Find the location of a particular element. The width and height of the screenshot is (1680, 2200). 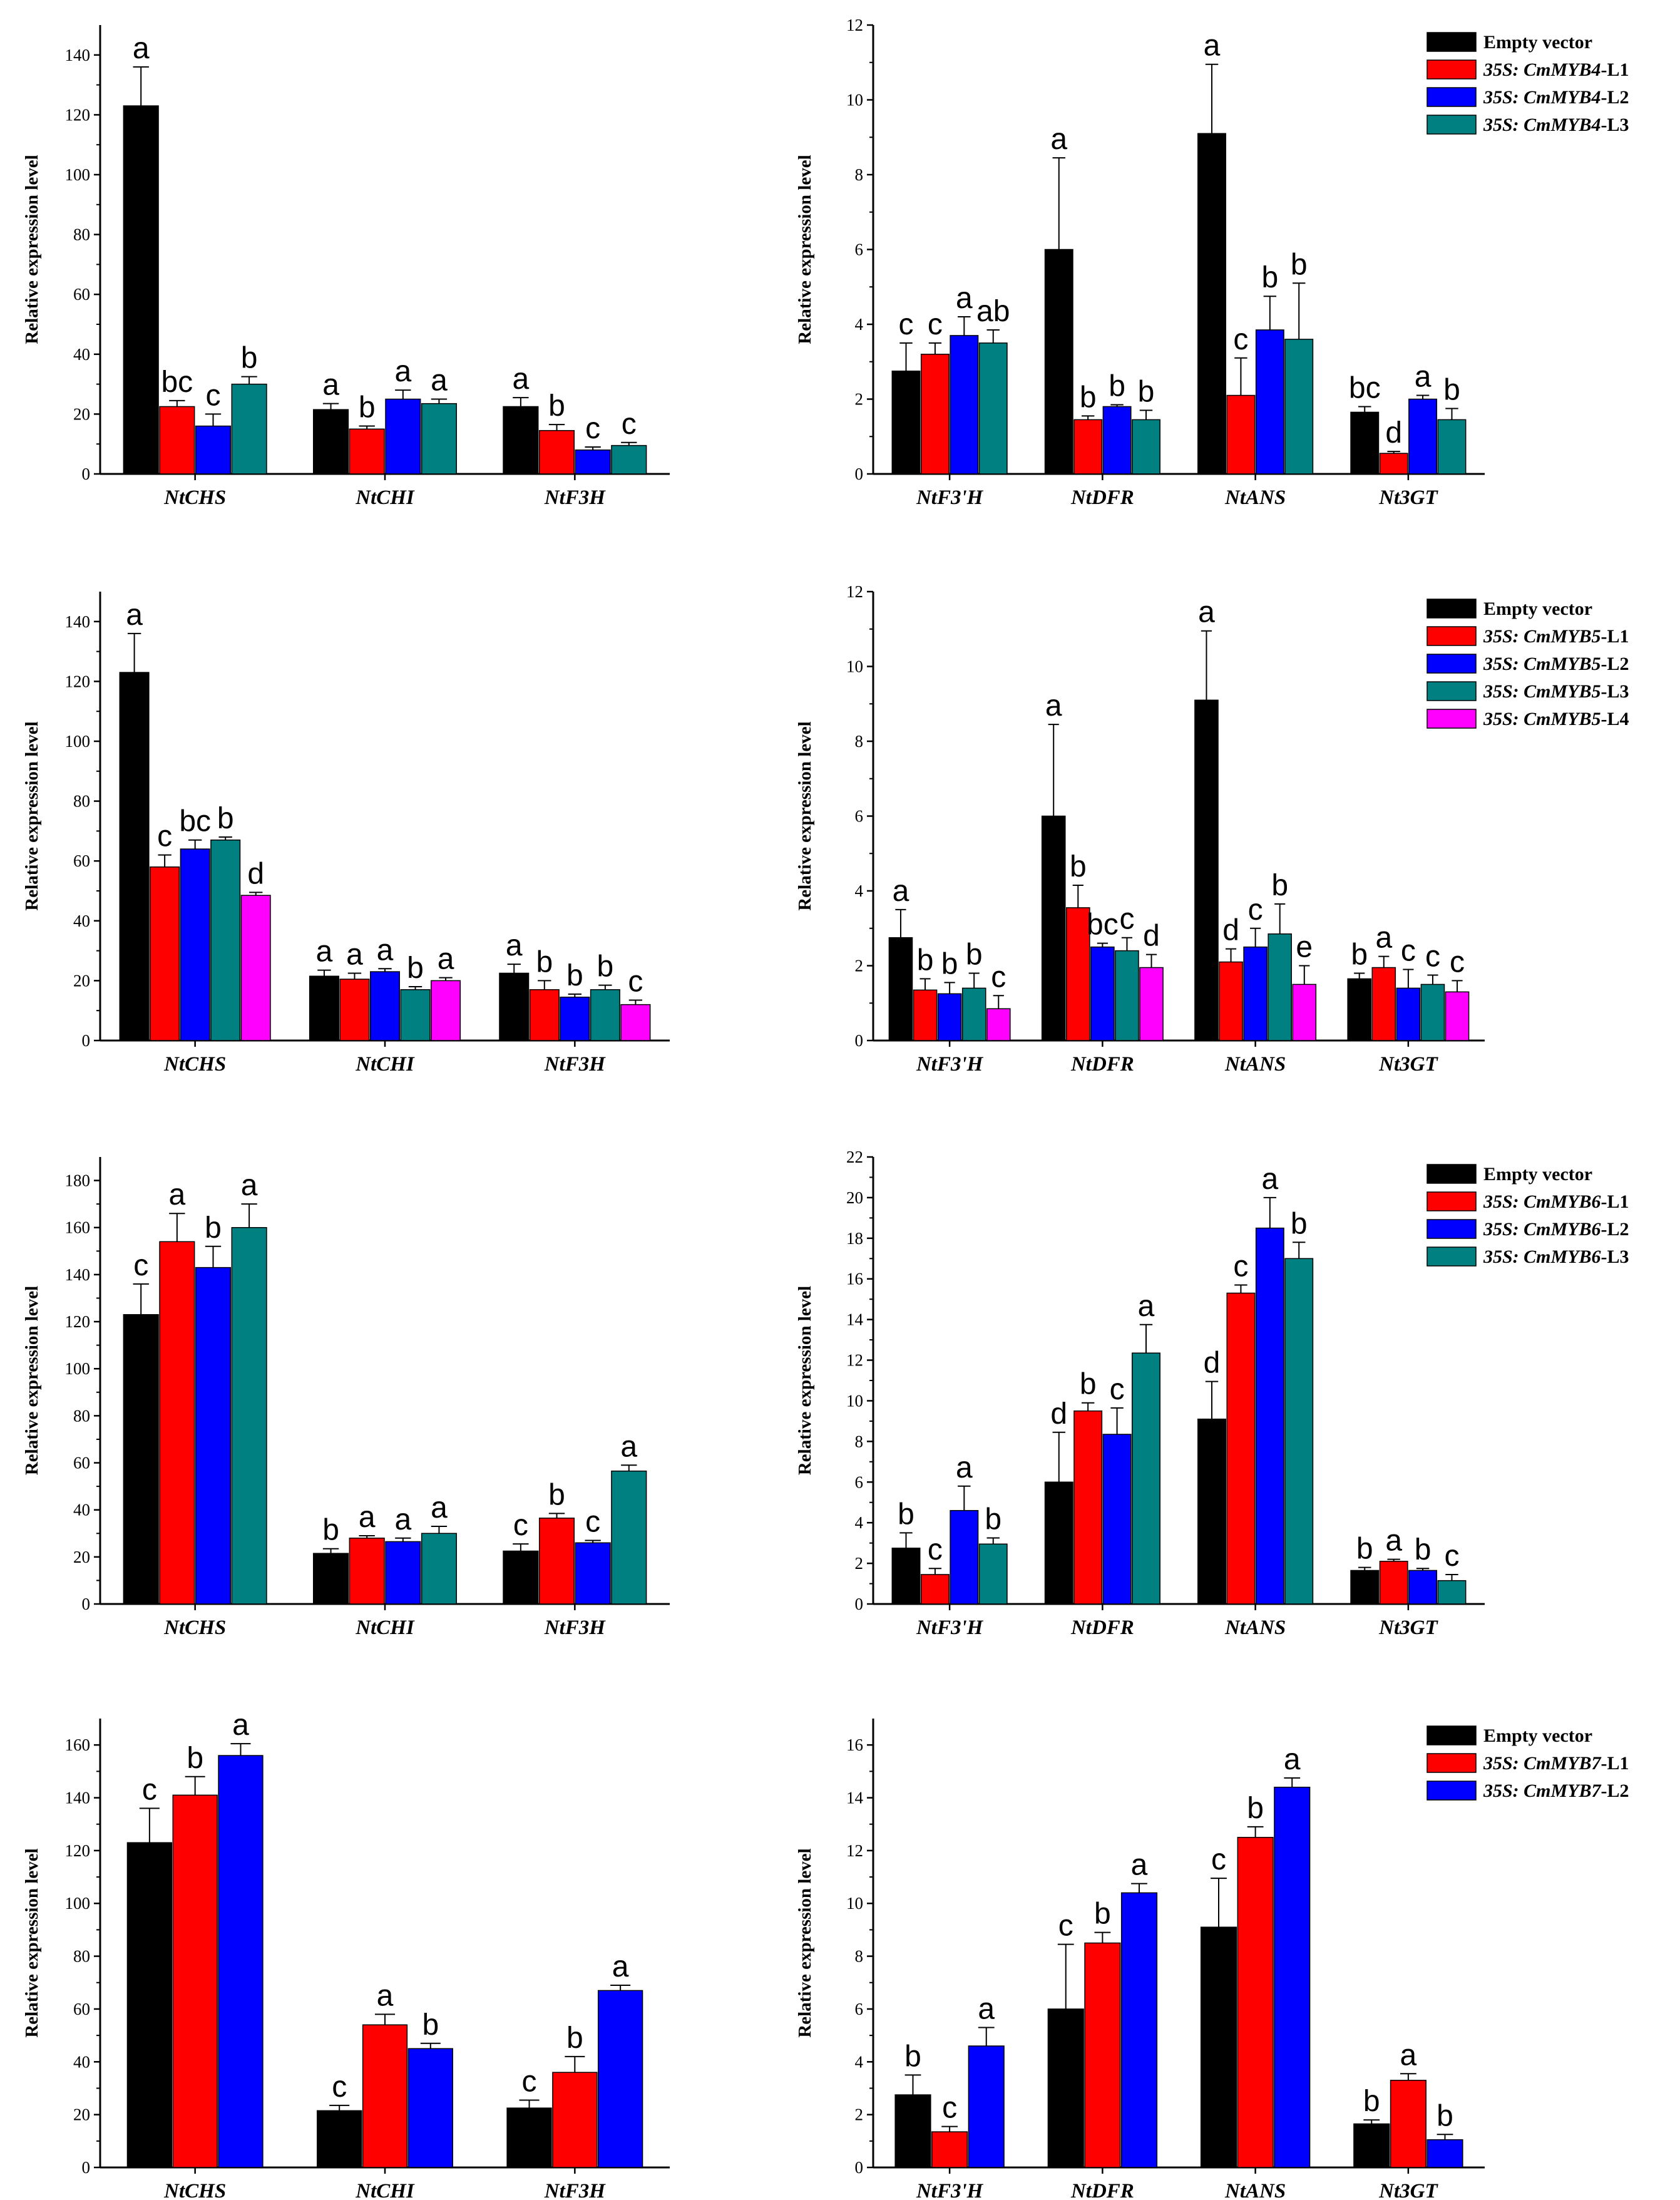

y-tick-label: 16 is located at coordinates (854, 1744).